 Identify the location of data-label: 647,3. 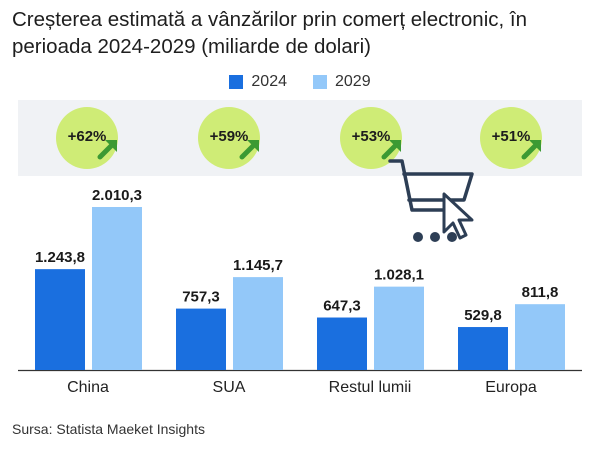
(342, 306).